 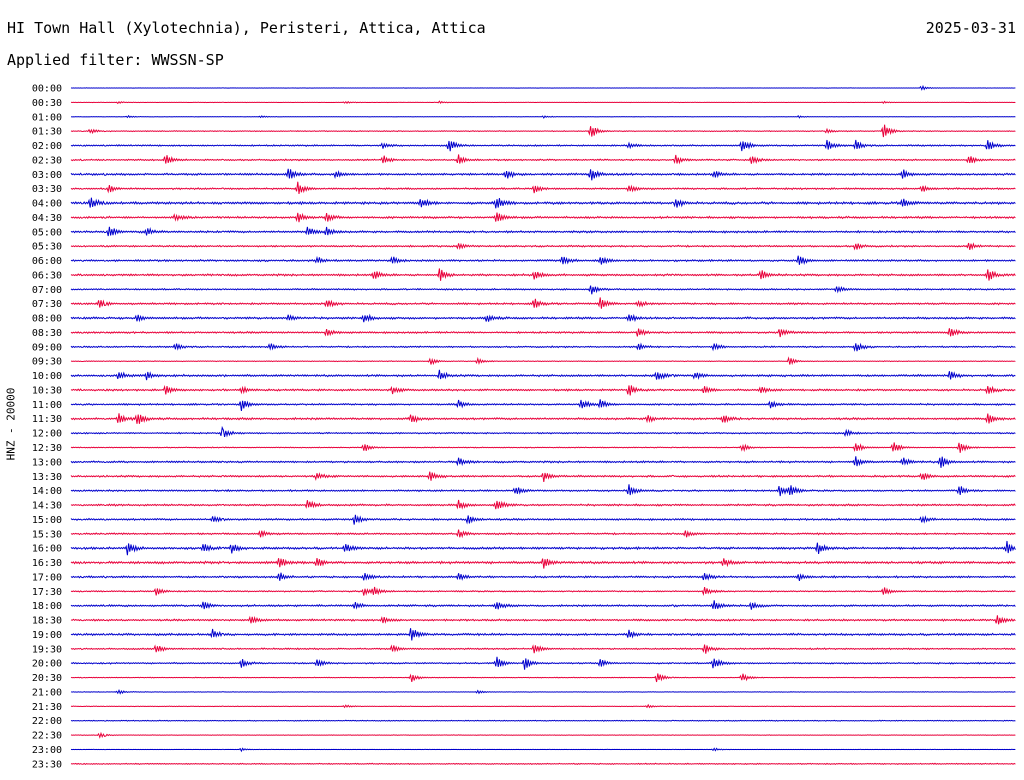 What do you see at coordinates (47, 577) in the screenshot?
I see `time-label-1700: 17:00` at bounding box center [47, 577].